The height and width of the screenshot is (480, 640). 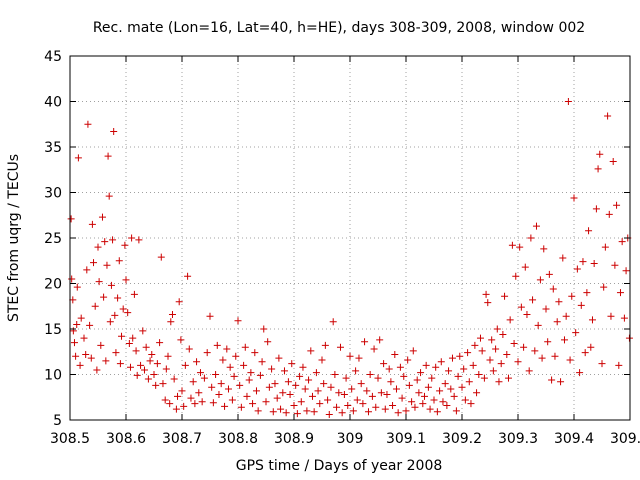 I want to click on x-axis-label: GPS time / Days of year 2008, so click(x=339, y=466).